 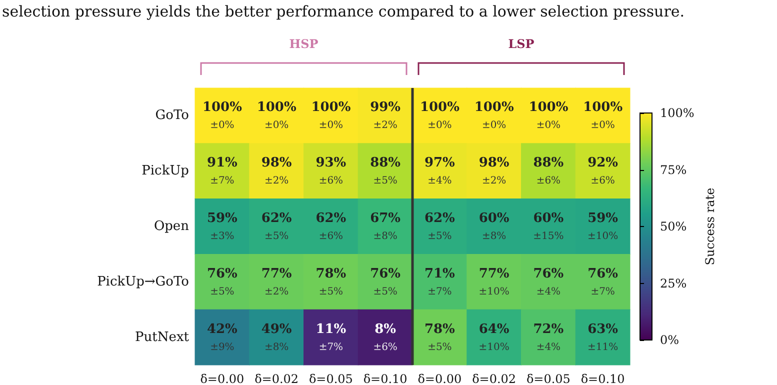 What do you see at coordinates (172, 116) in the screenshot?
I see `y-tick-label: GoTo` at bounding box center [172, 116].